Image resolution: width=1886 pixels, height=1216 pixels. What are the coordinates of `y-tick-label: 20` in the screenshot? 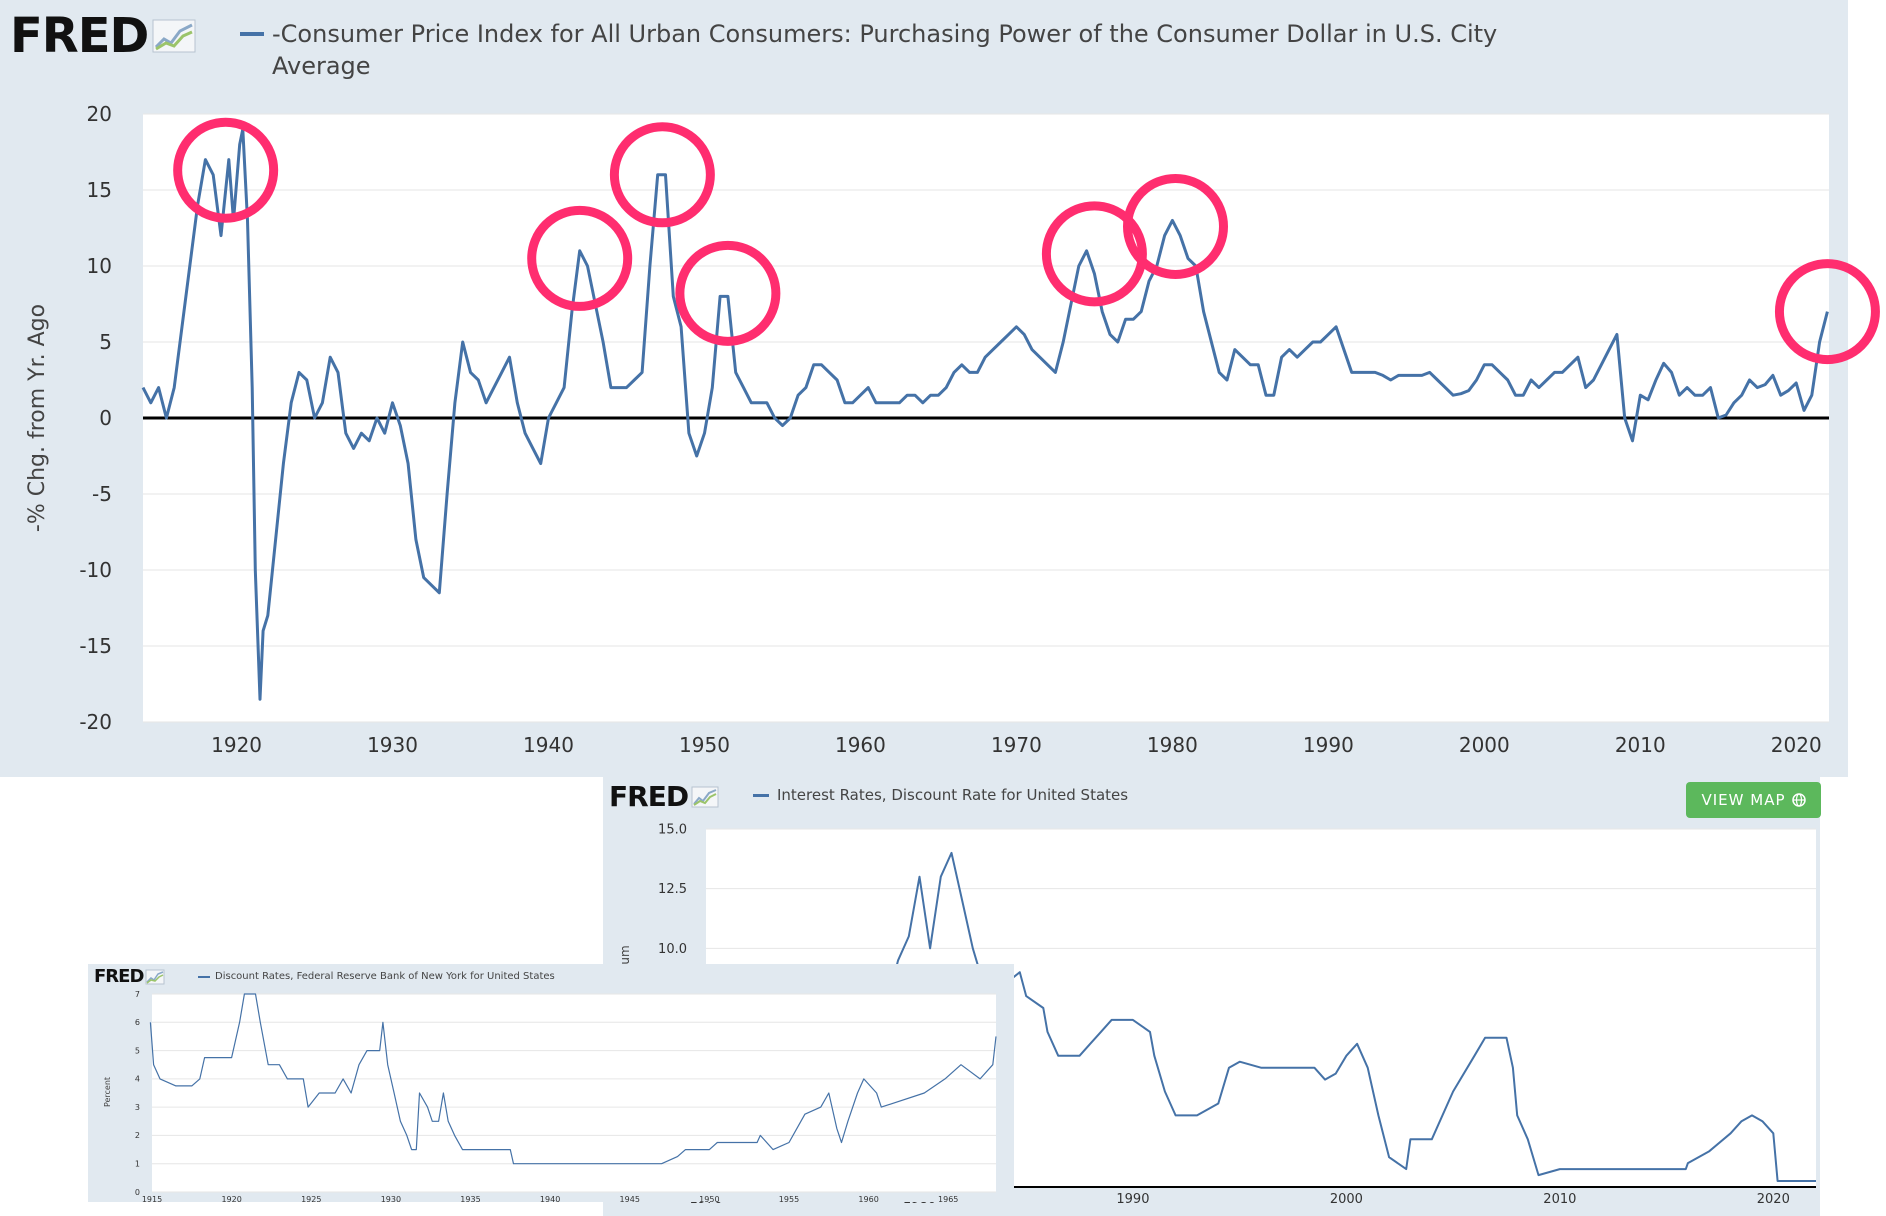 It's located at (99, 114).